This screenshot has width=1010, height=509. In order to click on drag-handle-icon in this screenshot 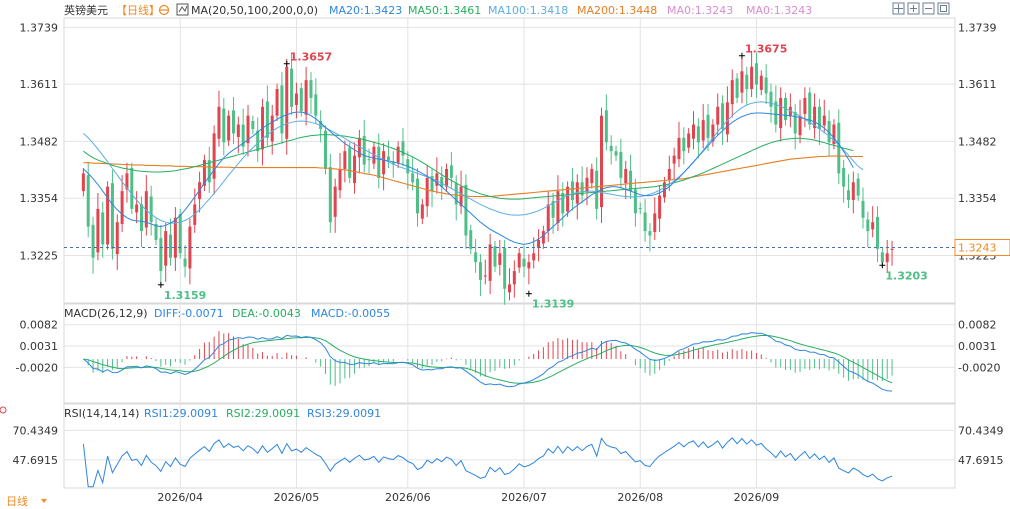, I will do `click(3, 410)`.